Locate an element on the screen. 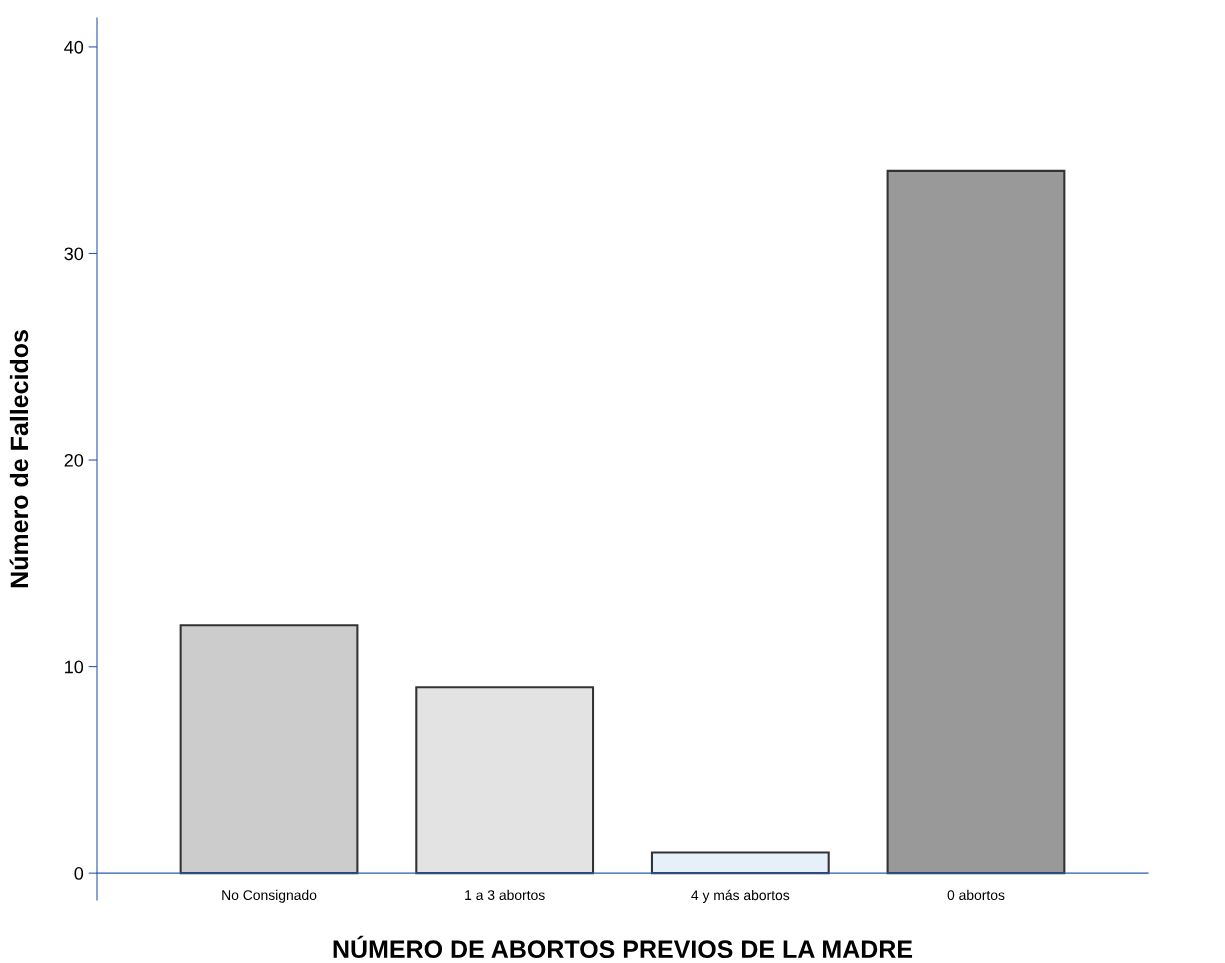 The width and height of the screenshot is (1225, 963). y-tick-label: 10 is located at coordinates (74, 667).